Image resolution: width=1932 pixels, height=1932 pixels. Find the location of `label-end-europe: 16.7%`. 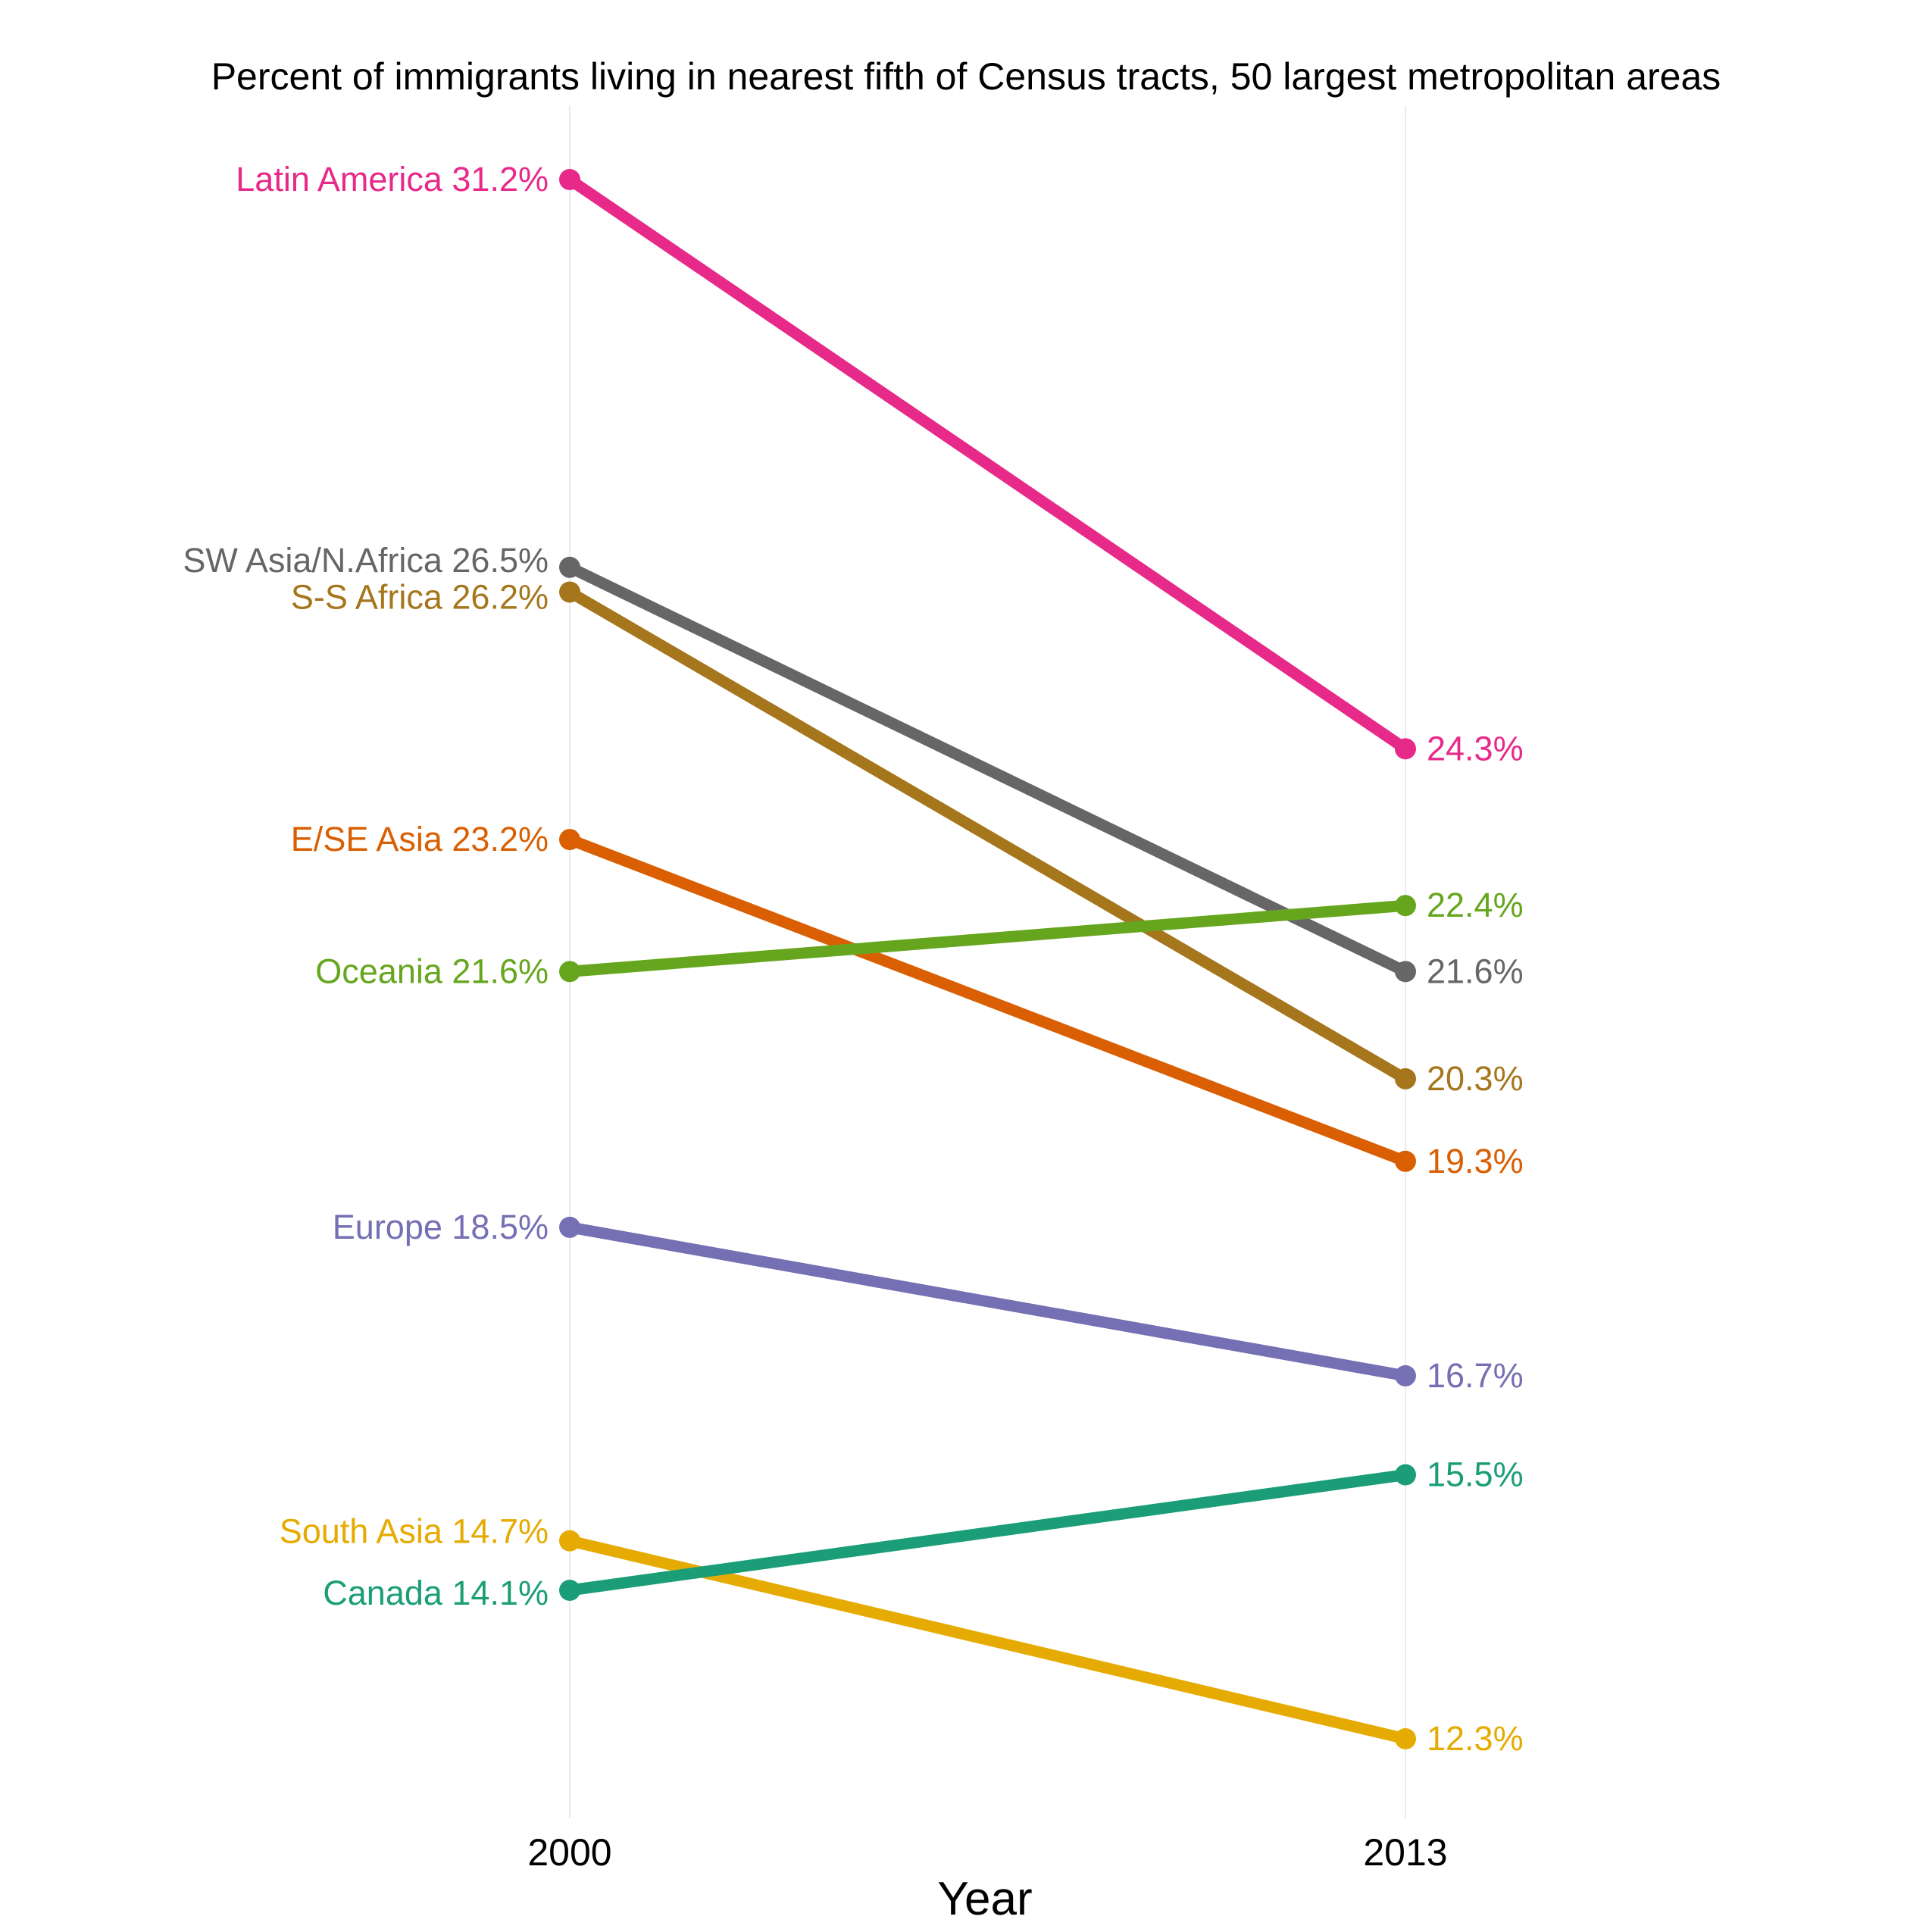

label-end-europe: 16.7% is located at coordinates (1475, 1375).